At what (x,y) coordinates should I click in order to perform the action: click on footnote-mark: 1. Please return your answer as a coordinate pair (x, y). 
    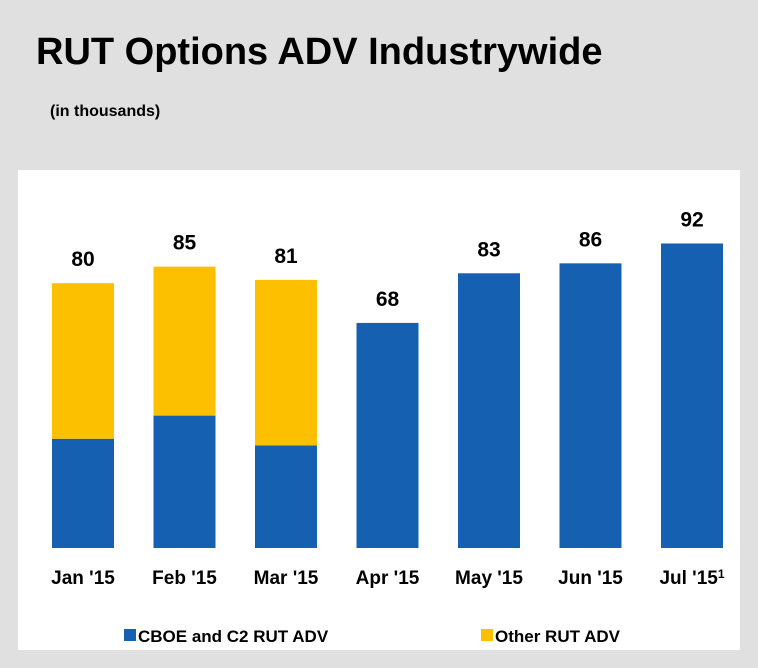
    Looking at the image, I should click on (721, 574).